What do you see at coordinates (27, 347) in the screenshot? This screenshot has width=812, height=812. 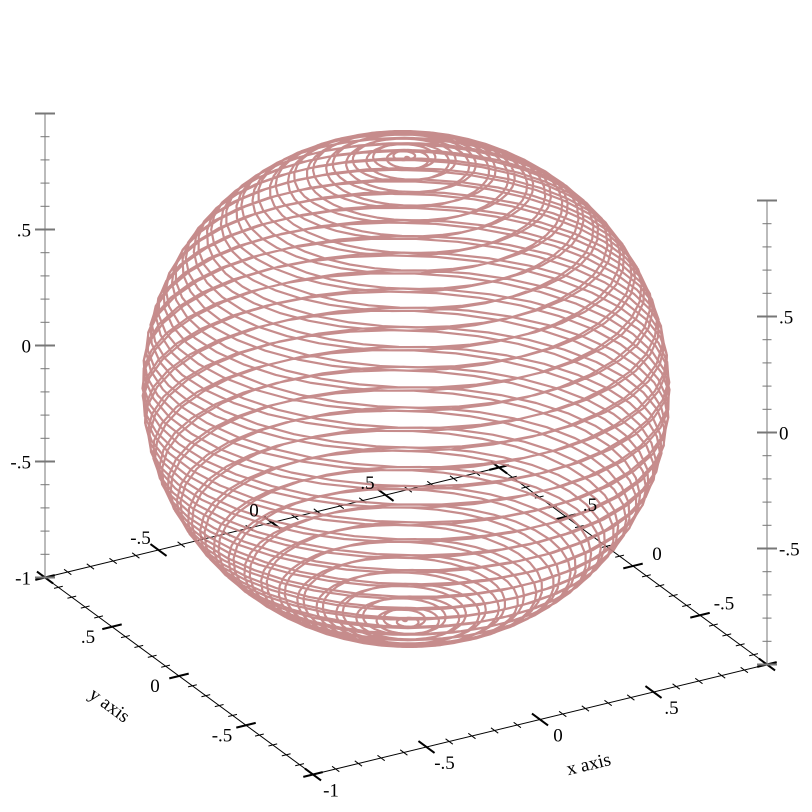 I see `z-left-tick-label: 0` at bounding box center [27, 347].